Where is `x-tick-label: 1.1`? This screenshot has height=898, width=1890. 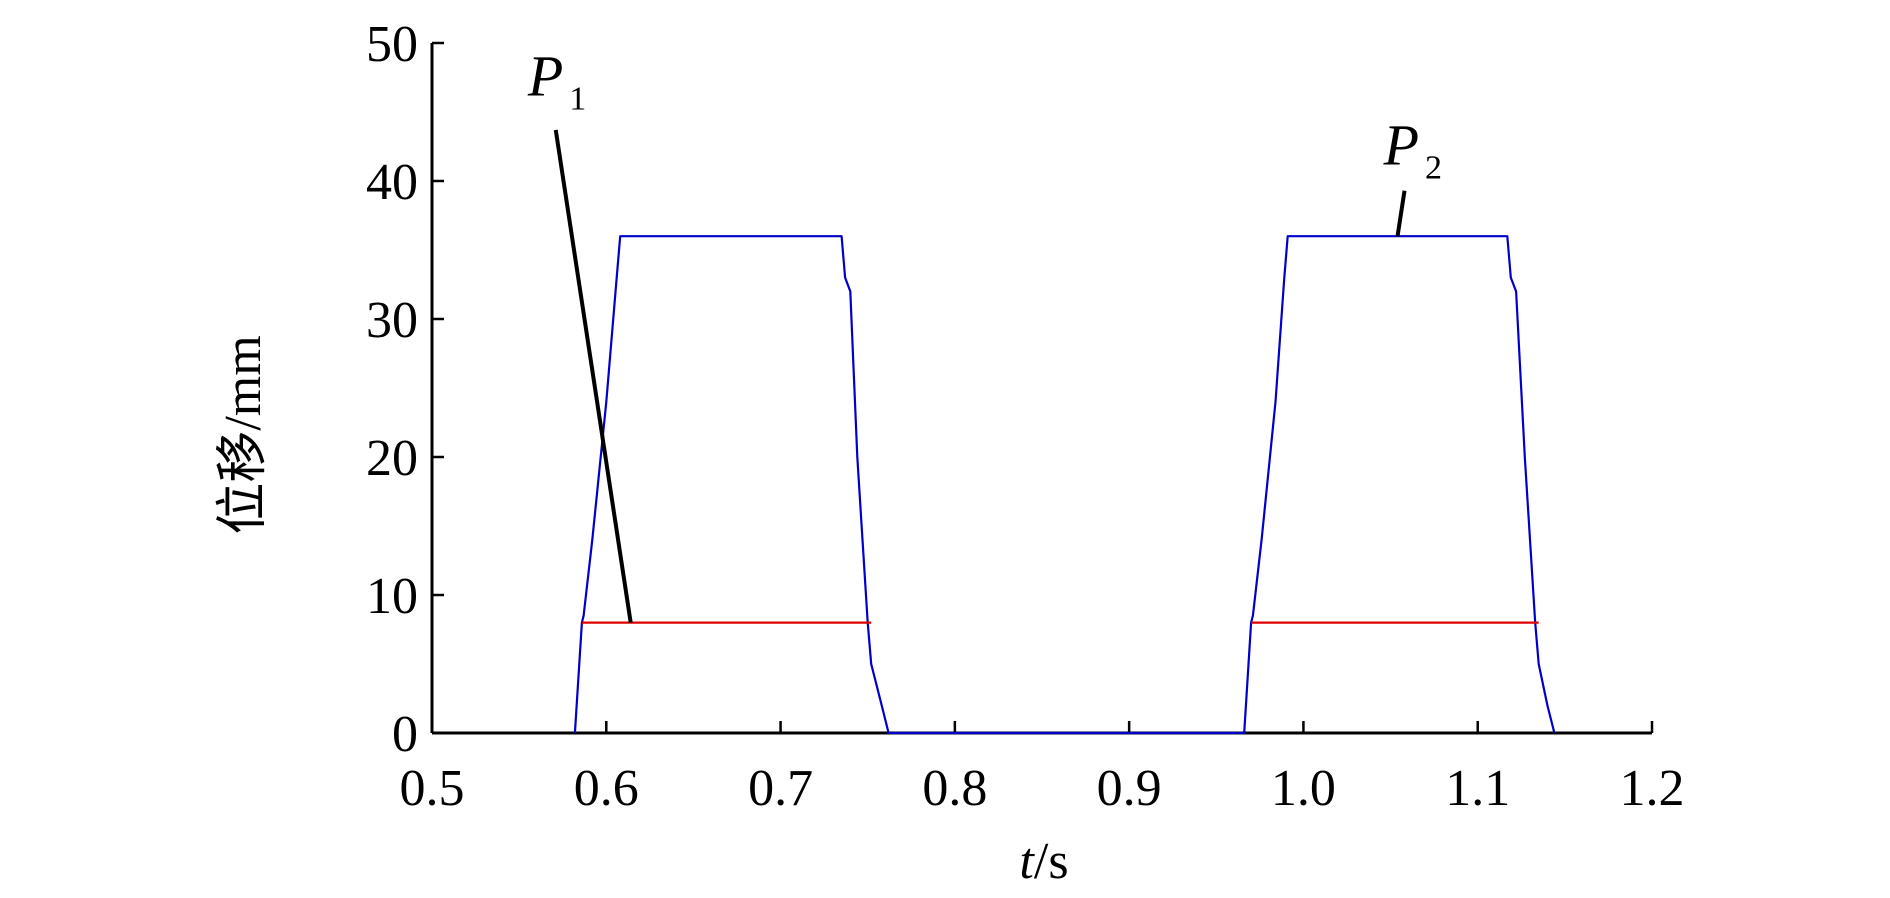 x-tick-label: 1.1 is located at coordinates (1477, 788).